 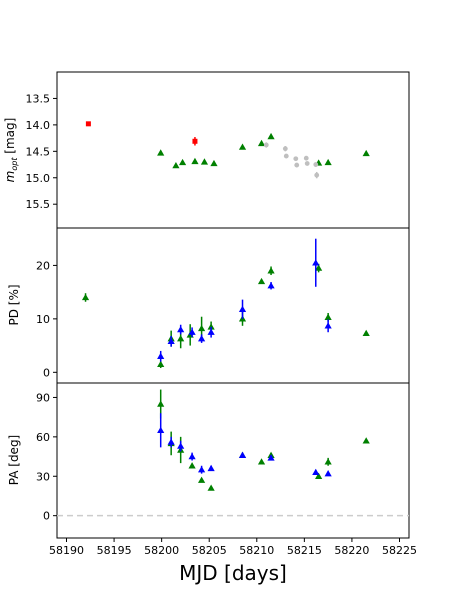 I want to click on magnitude-y-axis-label: mopt [mag], so click(x=11, y=150).